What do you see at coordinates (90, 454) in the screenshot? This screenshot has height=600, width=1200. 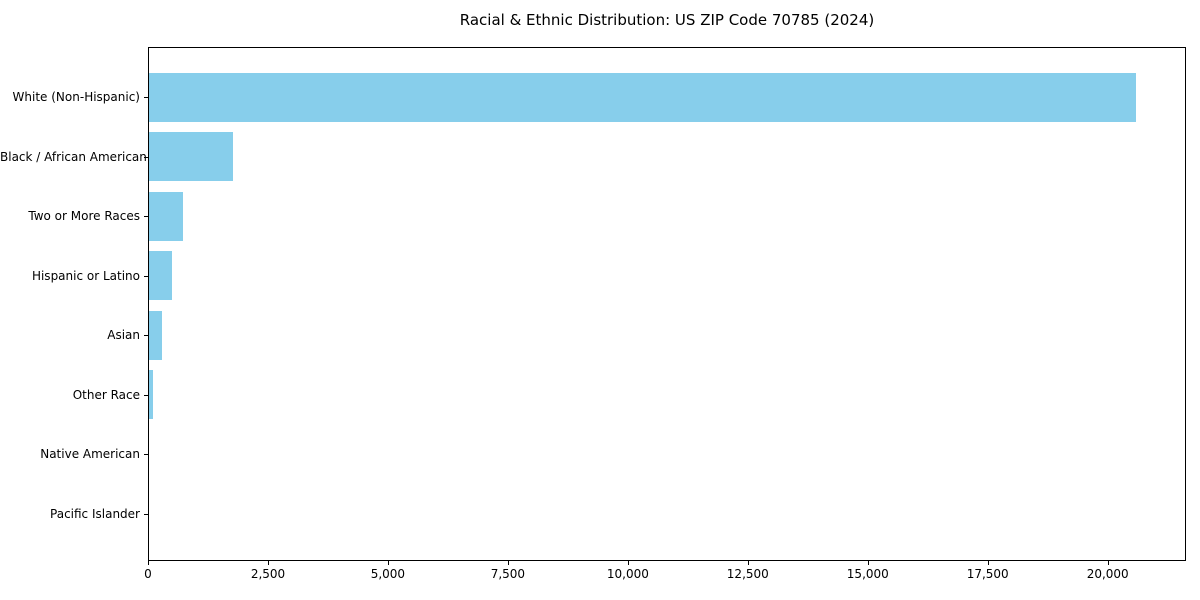 I see `y-tick-label: Native American` at bounding box center [90, 454].